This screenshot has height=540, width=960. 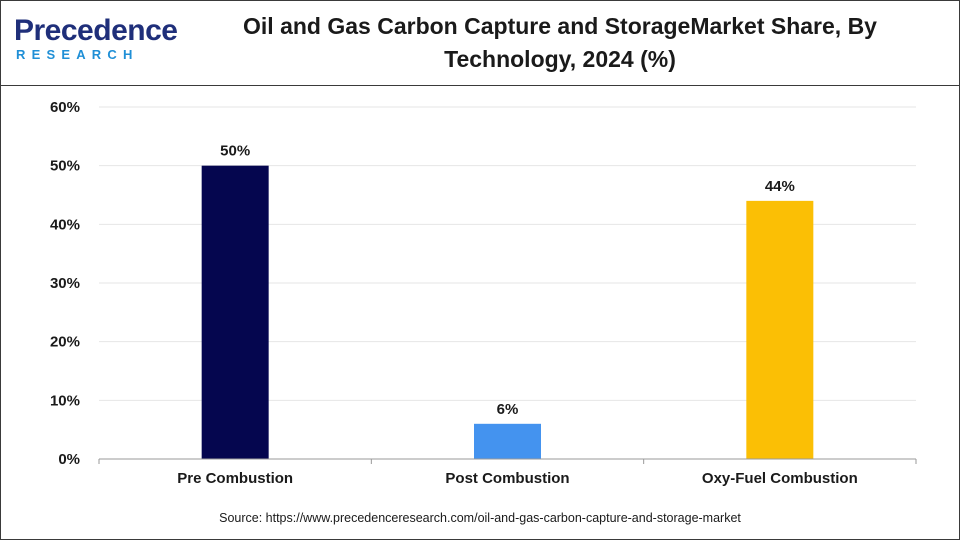 What do you see at coordinates (96, 30) in the screenshot?
I see `logo-wordmark: Precedence` at bounding box center [96, 30].